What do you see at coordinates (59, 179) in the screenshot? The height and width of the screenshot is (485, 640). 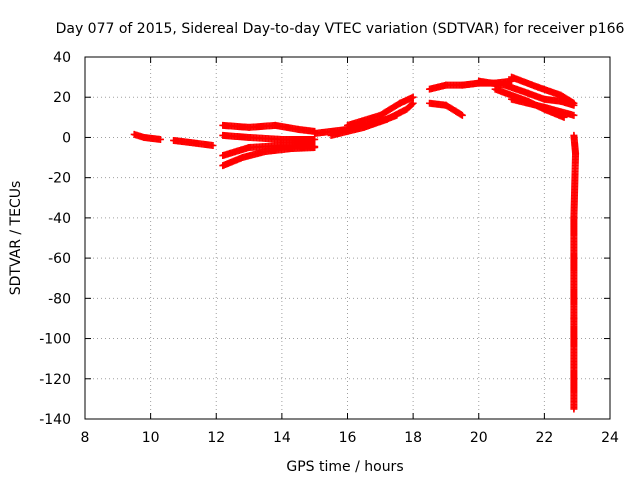 I see `y-tick-label: -20` at bounding box center [59, 179].